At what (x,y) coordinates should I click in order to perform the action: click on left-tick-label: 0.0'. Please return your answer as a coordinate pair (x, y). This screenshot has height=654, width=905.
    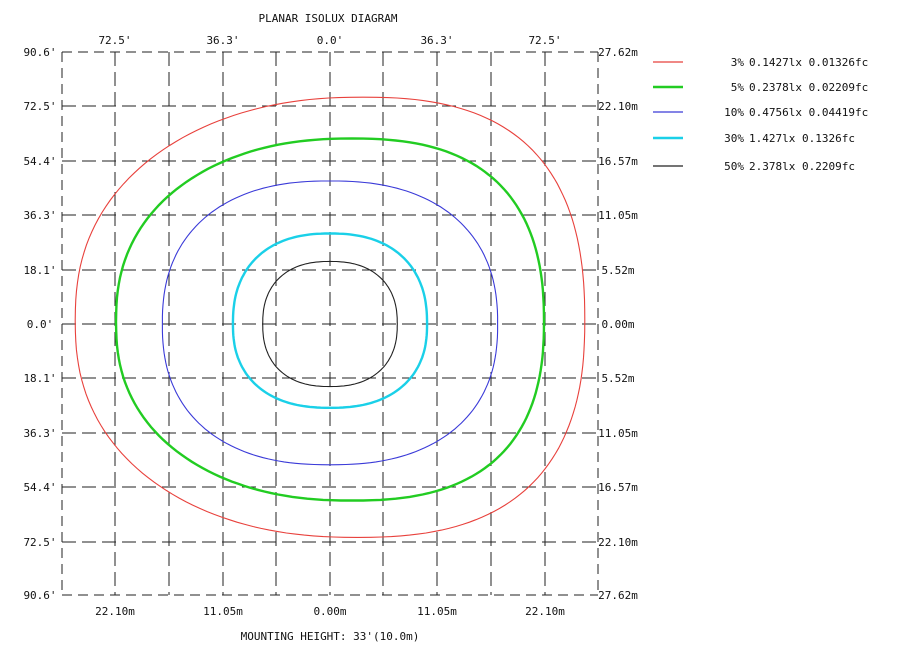
    Looking at the image, I should click on (40, 324).